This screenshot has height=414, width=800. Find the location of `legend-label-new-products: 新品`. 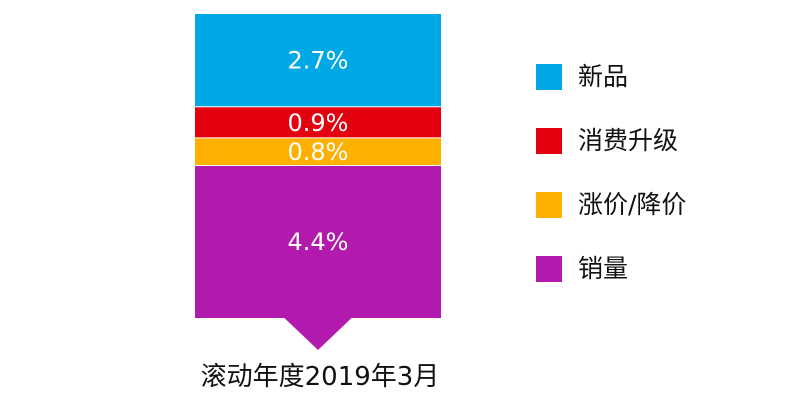

legend-label-new-products: 新品 is located at coordinates (603, 76).